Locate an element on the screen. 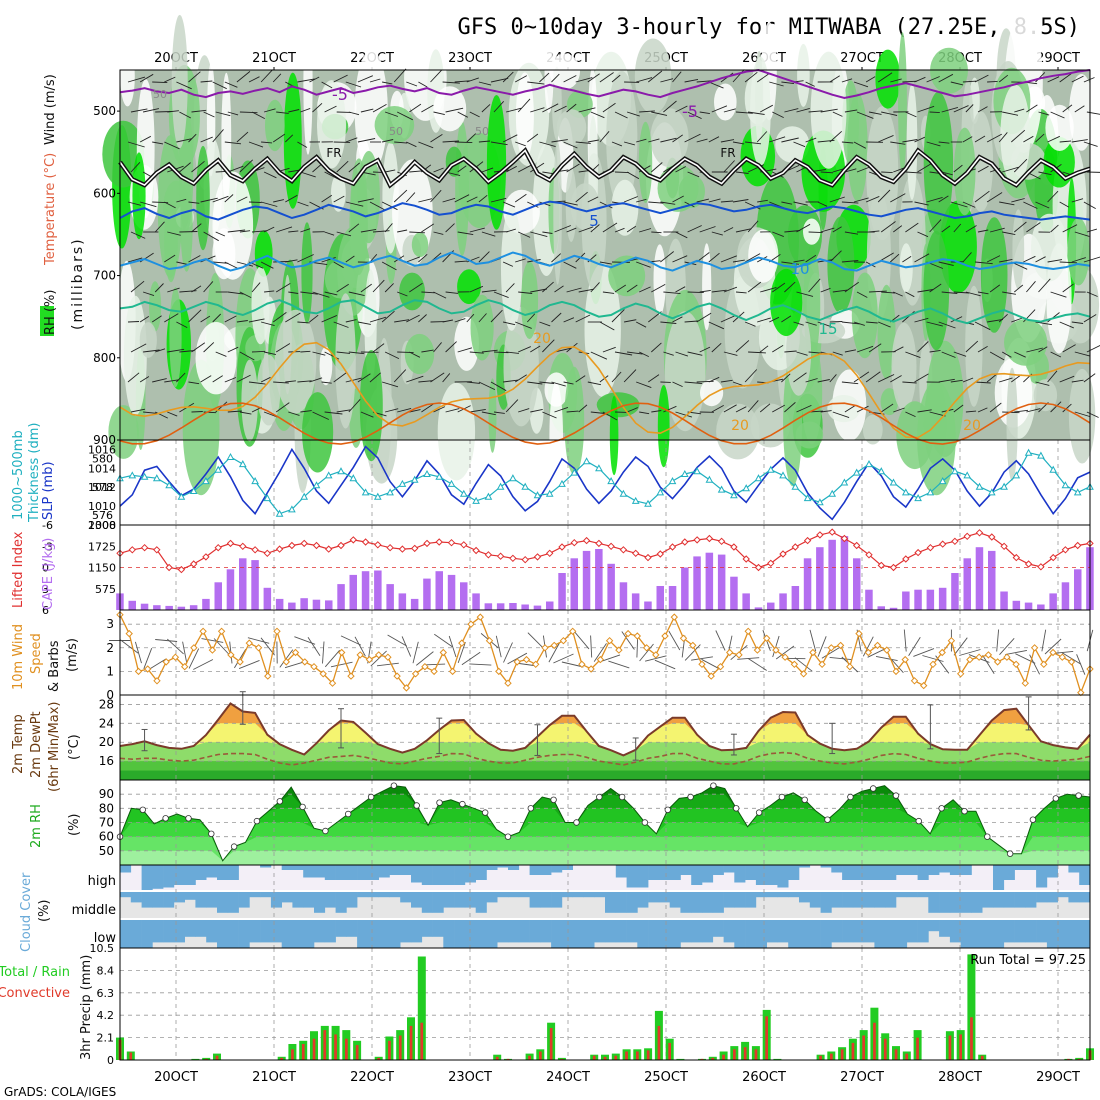 This screenshot has height=1100, width=1100. dewpoint-line is located at coordinates (605, 758).